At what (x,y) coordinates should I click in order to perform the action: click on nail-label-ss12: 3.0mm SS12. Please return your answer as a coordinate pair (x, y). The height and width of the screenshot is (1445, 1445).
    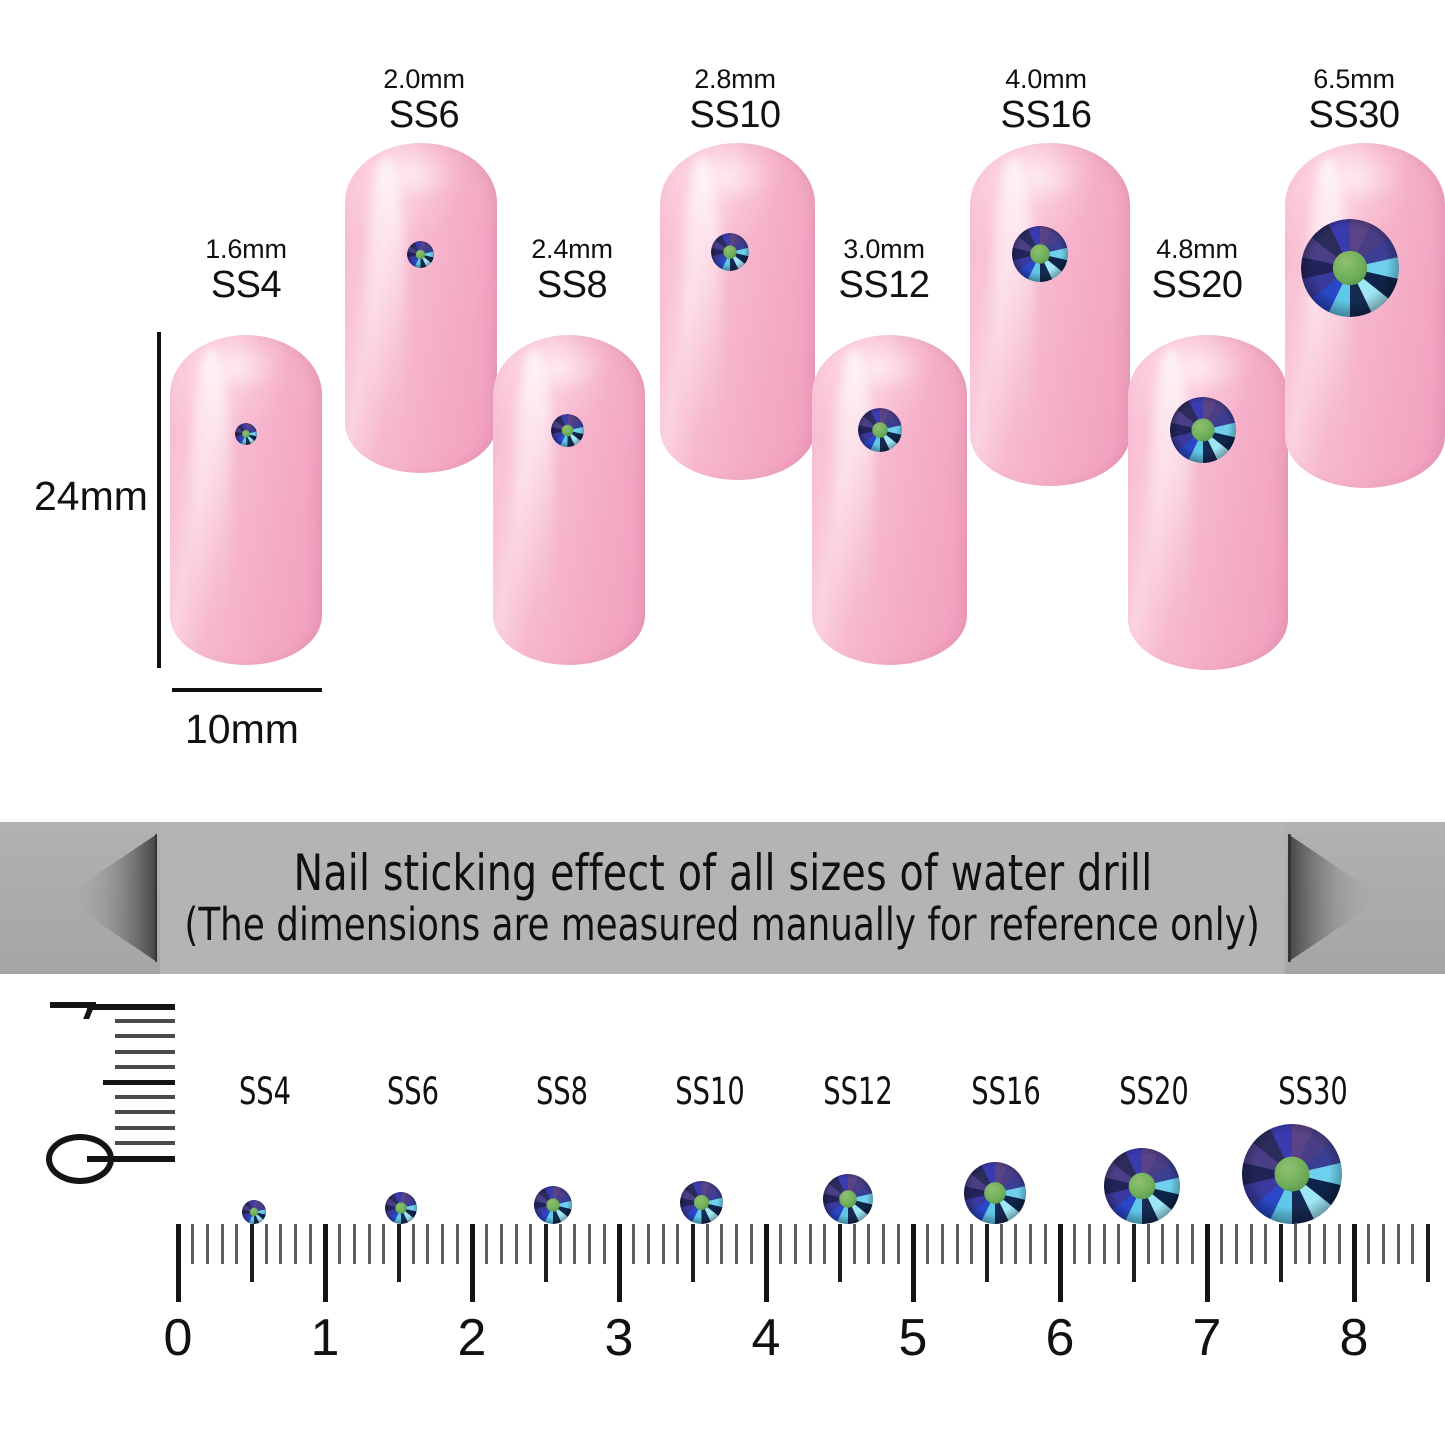
    Looking at the image, I should click on (884, 270).